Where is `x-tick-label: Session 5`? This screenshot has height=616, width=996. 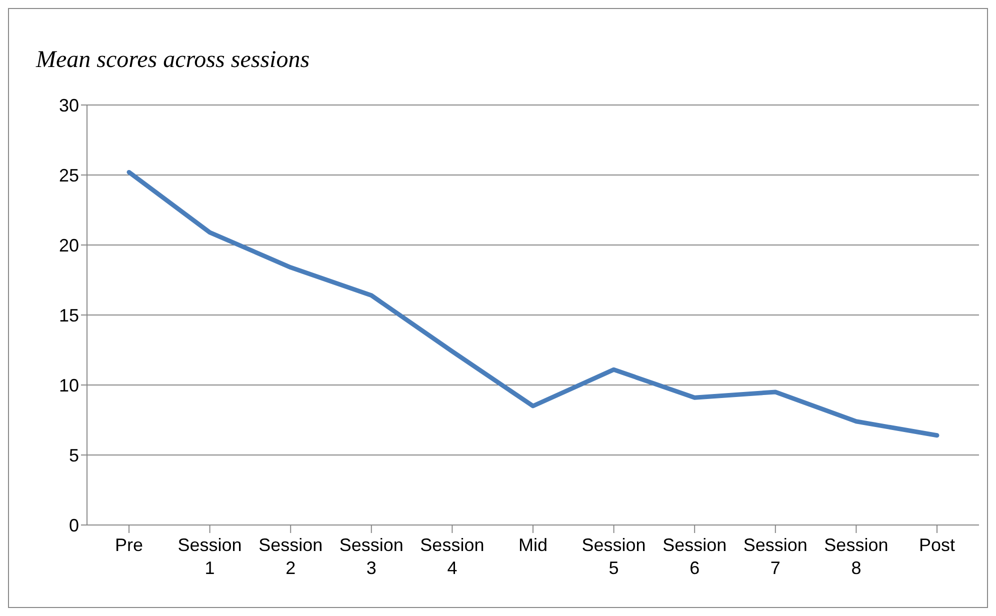 x-tick-label: Session 5 is located at coordinates (614, 556).